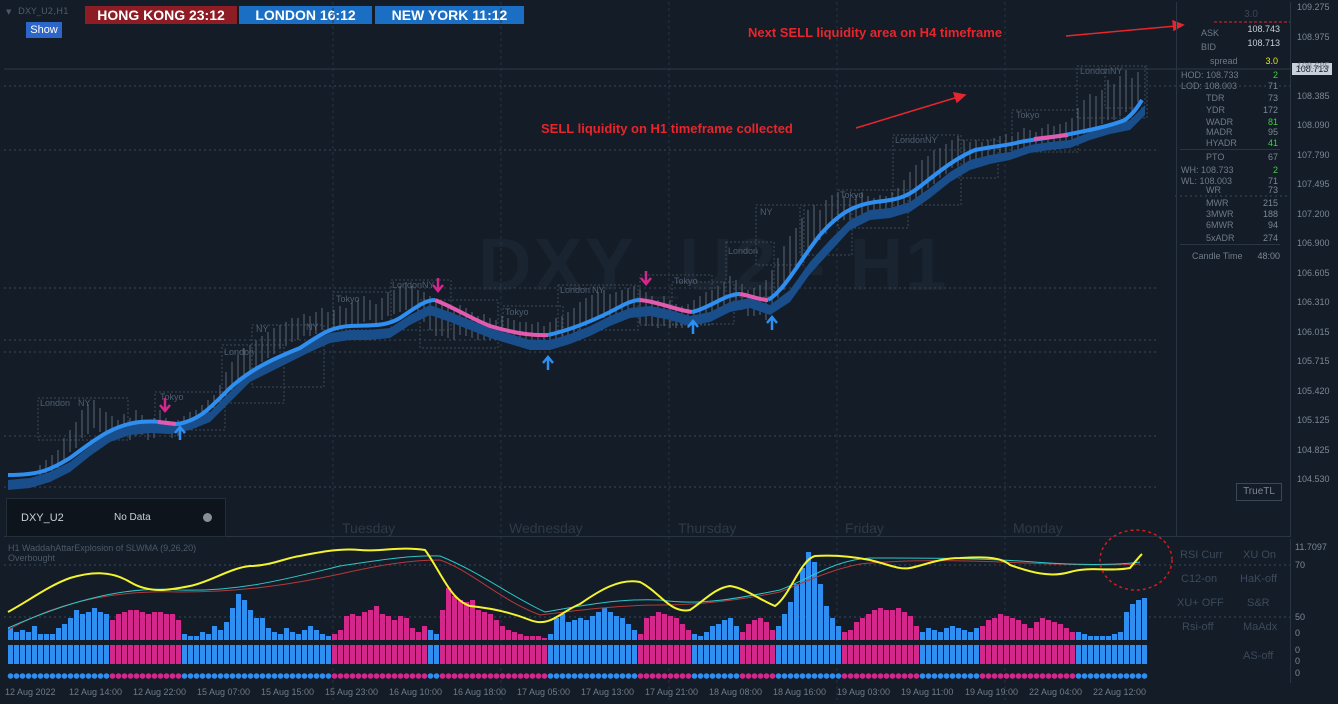 This screenshot has height=704, width=1338. I want to click on price-axis-tick: 107.790, so click(1313, 154).